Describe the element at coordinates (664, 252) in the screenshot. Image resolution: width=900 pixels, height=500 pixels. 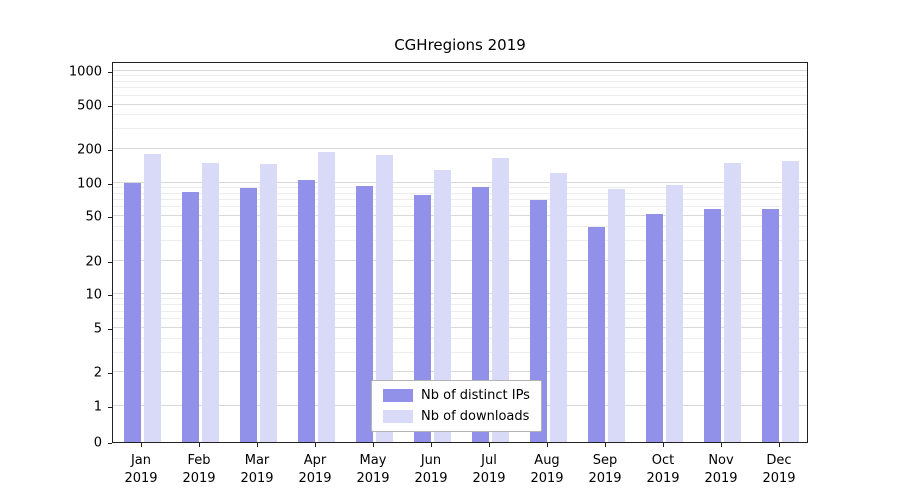
I see `bar-group-oct` at that location.